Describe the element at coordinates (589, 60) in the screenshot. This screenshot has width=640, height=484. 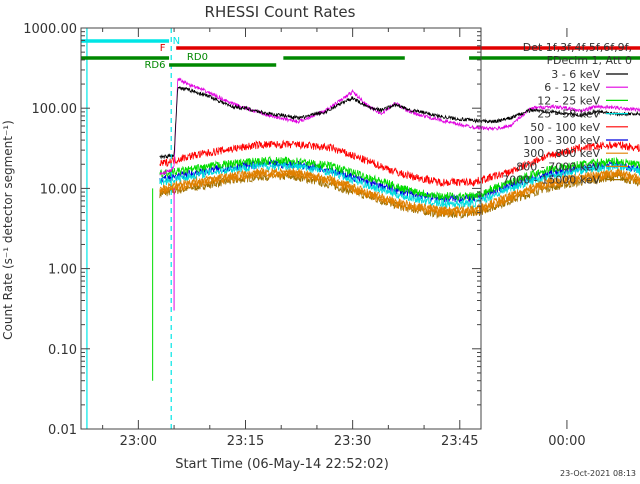
I see `legend-header-line-2: FDecim 1, Att 0` at that location.